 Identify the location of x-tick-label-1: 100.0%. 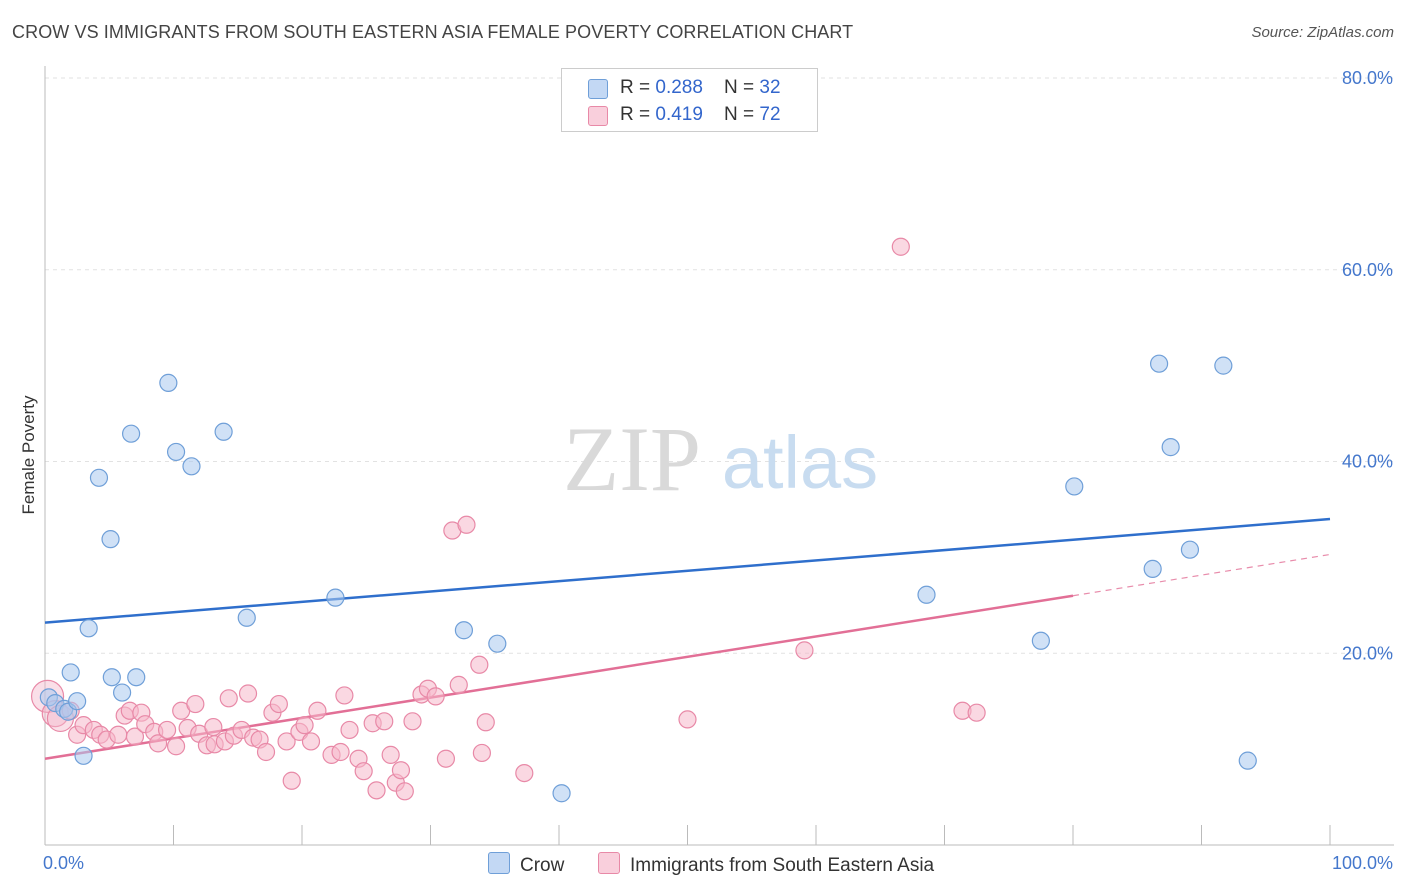
(1362, 863).